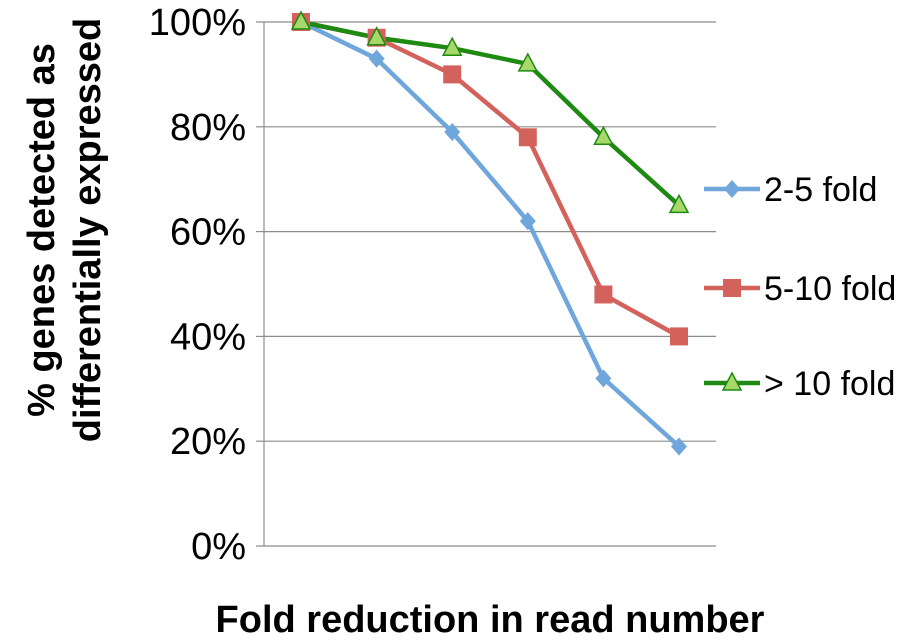  What do you see at coordinates (197, 23) in the screenshot?
I see `y-tick-label: 100%` at bounding box center [197, 23].